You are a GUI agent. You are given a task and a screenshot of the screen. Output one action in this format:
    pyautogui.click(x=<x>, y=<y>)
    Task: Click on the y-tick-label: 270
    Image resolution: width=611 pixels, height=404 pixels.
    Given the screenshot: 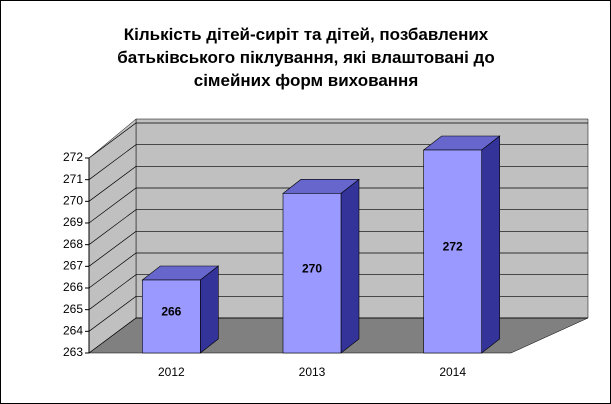 What is the action you would take?
    pyautogui.click(x=73, y=201)
    